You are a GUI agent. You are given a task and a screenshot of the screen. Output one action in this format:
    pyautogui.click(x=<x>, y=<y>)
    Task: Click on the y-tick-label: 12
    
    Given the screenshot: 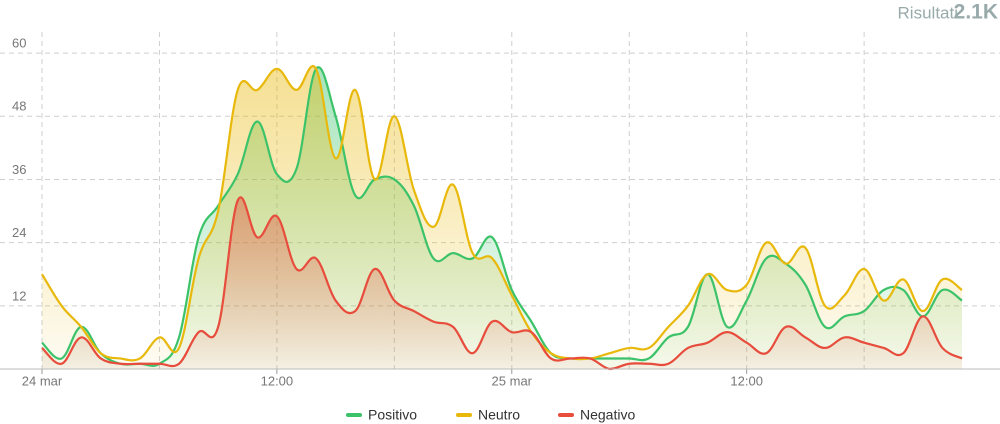 What is the action you would take?
    pyautogui.click(x=19, y=295)
    